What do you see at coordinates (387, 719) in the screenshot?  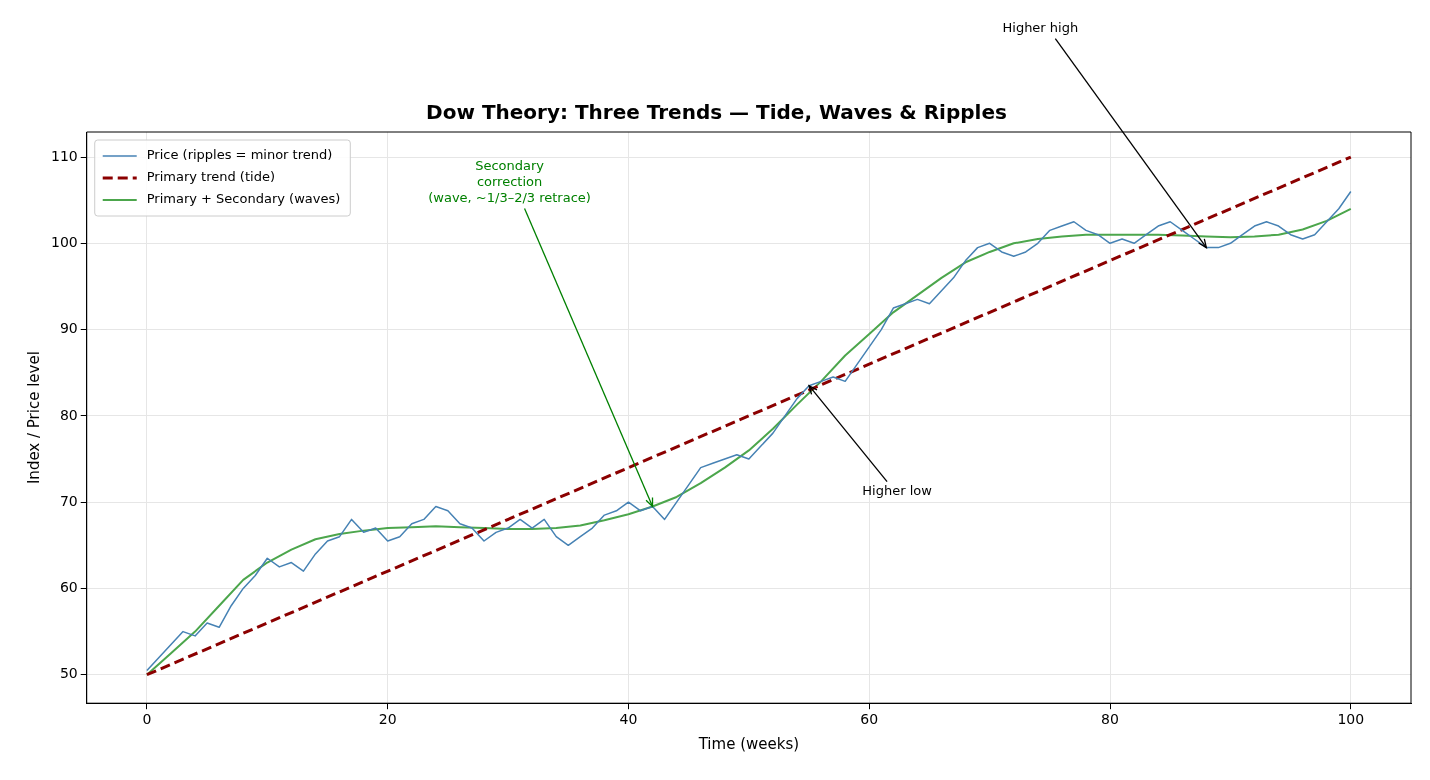 I see `x-tick-label: 20` at bounding box center [387, 719].